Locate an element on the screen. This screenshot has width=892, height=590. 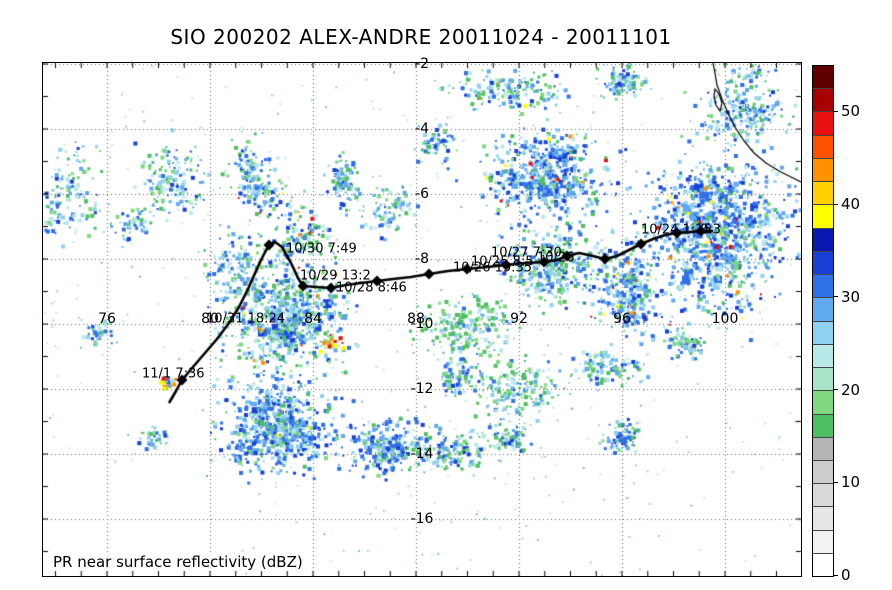
colorbar-tick-label: 10 is located at coordinates (851, 482).